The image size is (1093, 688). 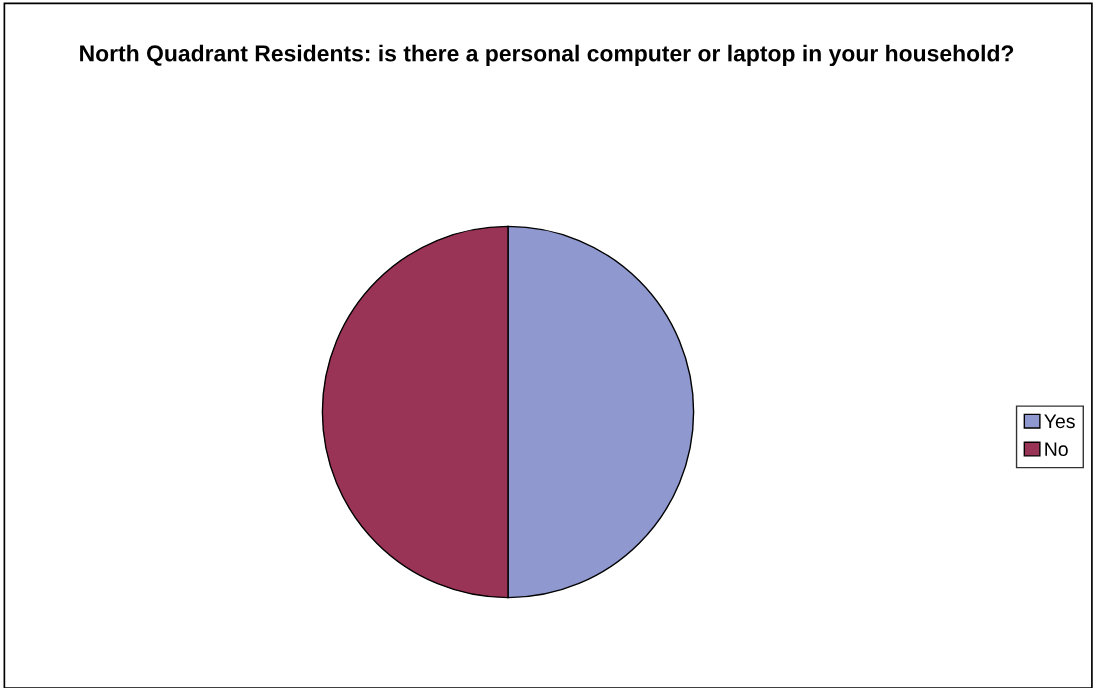 What do you see at coordinates (547, 55) in the screenshot?
I see `chart-title: North Quadrant Residents: is there a personal computer or laptop in your household?` at bounding box center [547, 55].